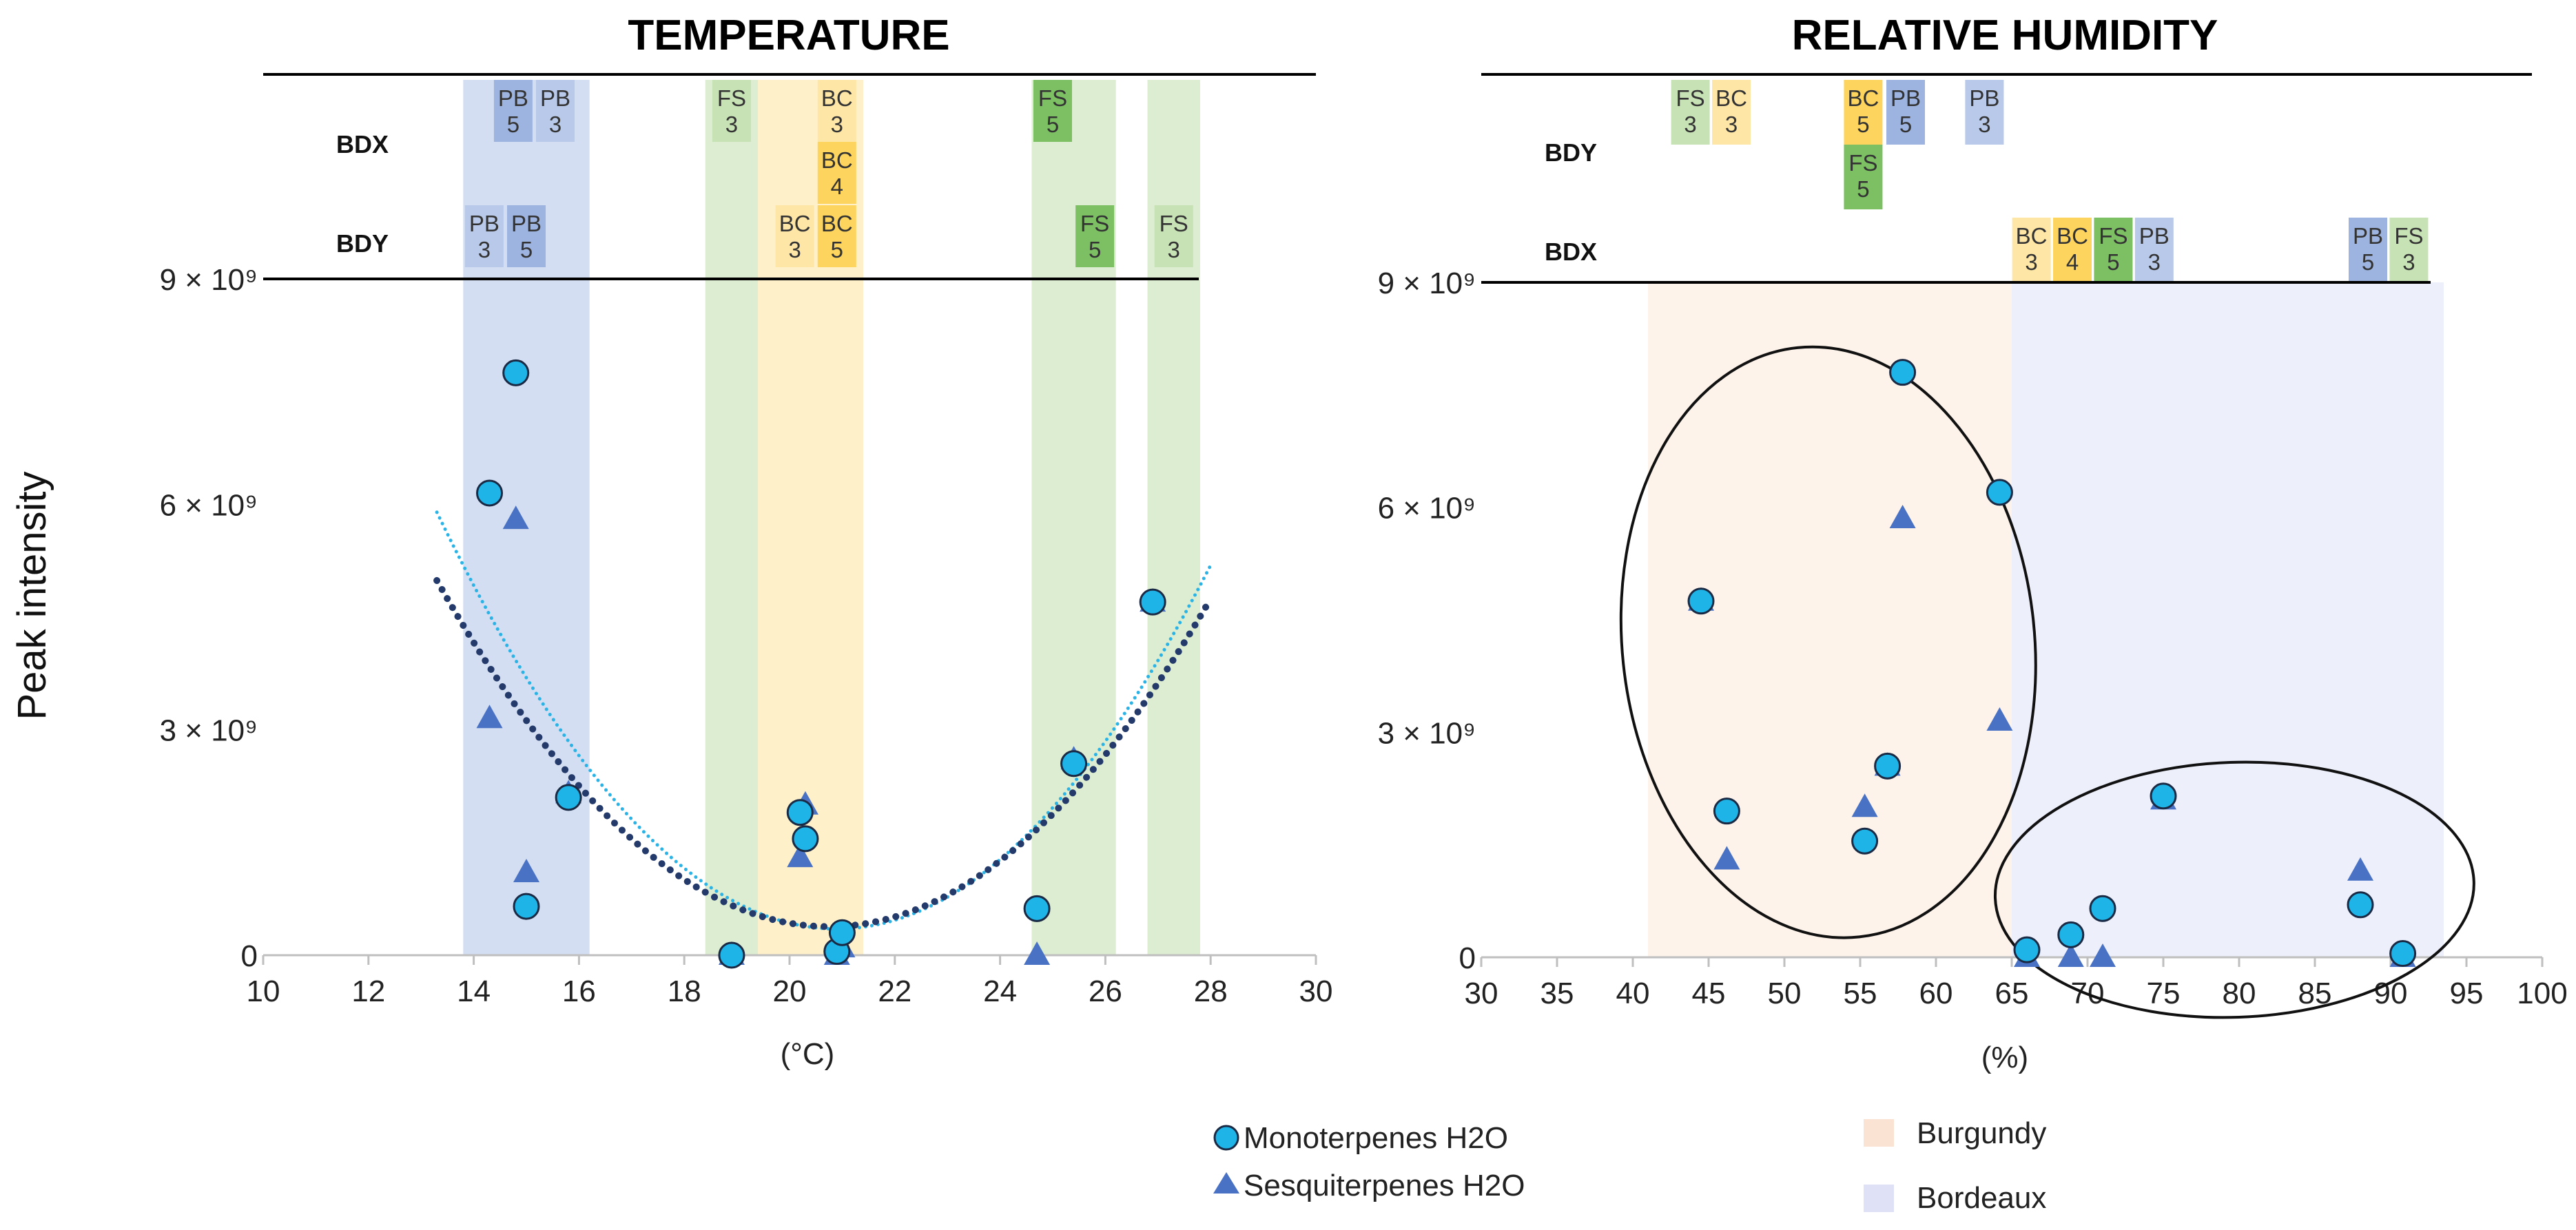 This screenshot has height=1230, width=2576. What do you see at coordinates (2409, 250) in the screenshot?
I see `header-bdx-fs3-5-cell` at bounding box center [2409, 250].